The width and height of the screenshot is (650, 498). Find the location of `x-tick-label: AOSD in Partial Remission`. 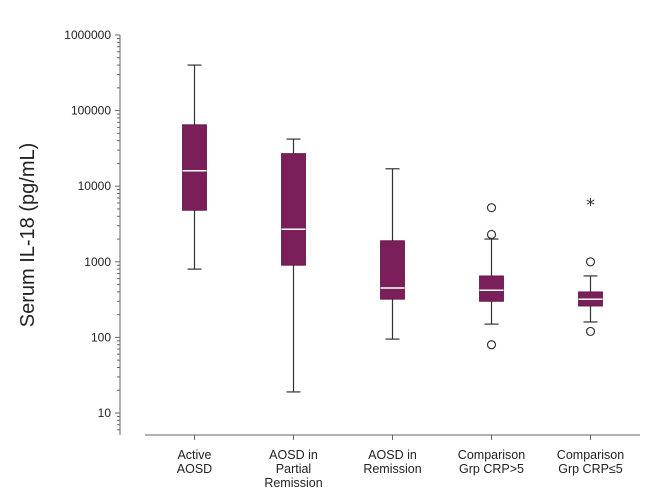

x-tick-label: AOSD in Partial Remission is located at coordinates (293, 469).